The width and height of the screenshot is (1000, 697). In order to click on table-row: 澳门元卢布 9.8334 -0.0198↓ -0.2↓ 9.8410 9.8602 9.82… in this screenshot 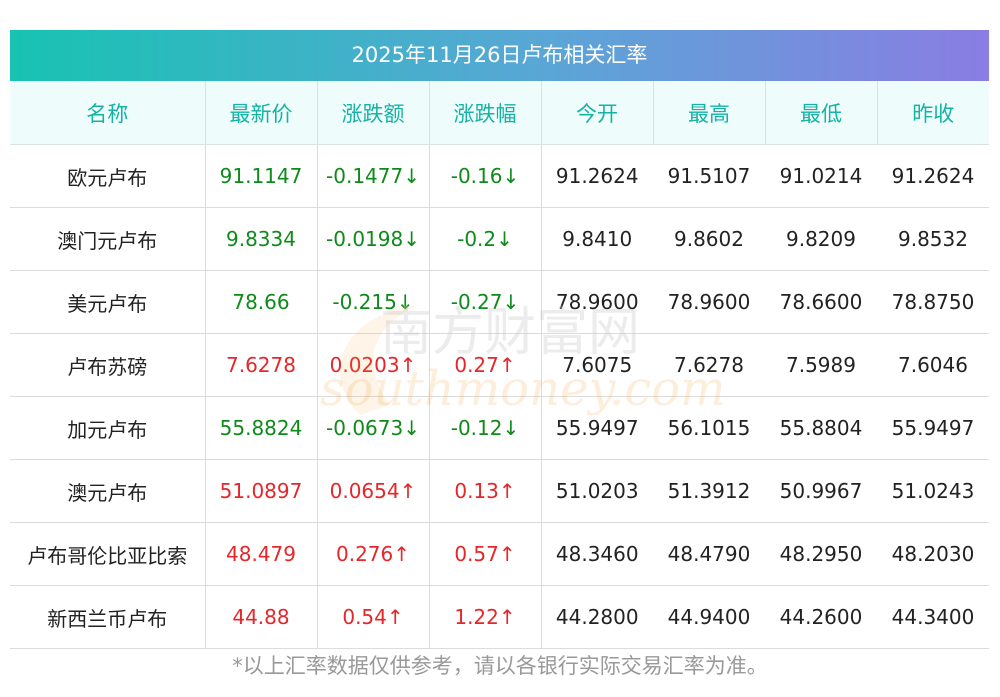, I will do `click(499, 239)`.